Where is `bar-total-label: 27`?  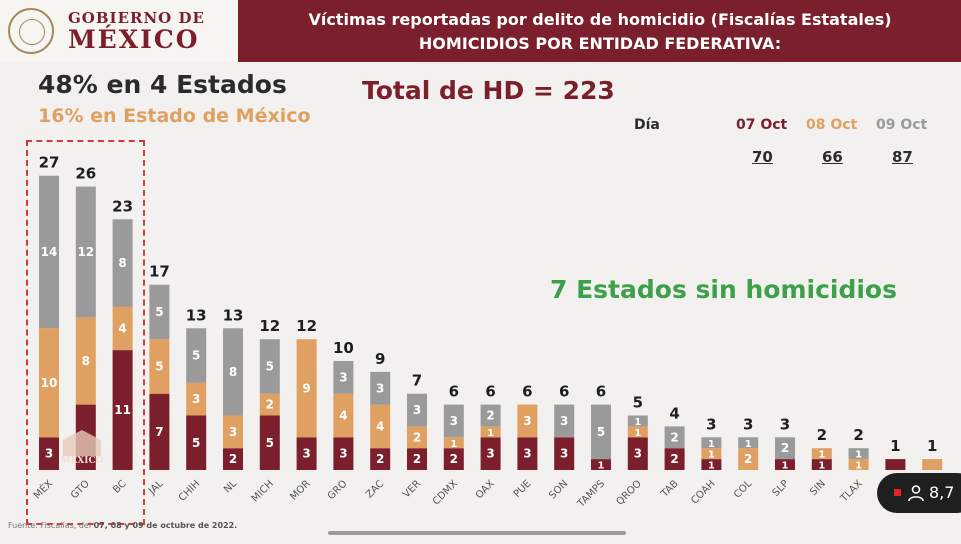 bar-total-label: 27 is located at coordinates (49, 163).